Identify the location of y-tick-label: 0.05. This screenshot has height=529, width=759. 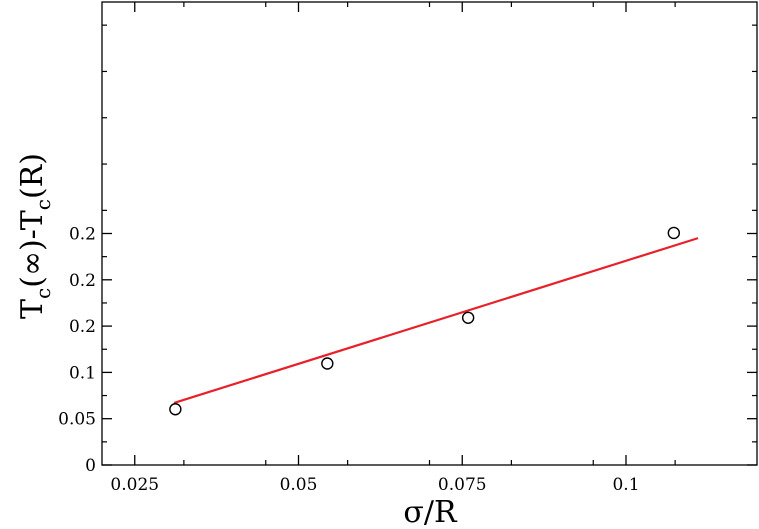
(77, 420).